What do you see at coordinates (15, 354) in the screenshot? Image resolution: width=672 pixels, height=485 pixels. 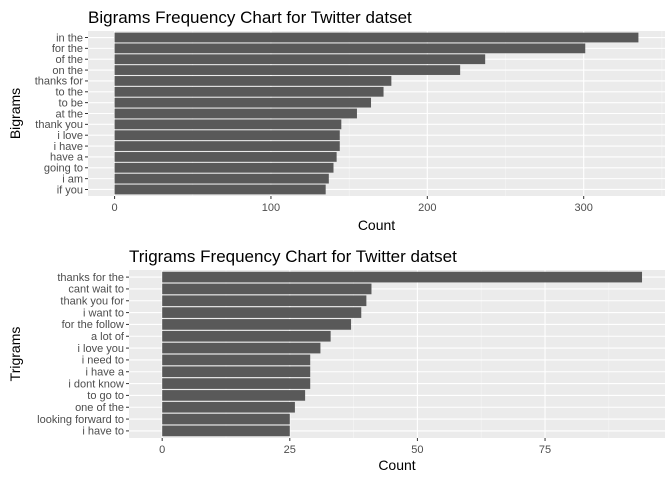 I see `y-axis-label: Trigrams` at bounding box center [15, 354].